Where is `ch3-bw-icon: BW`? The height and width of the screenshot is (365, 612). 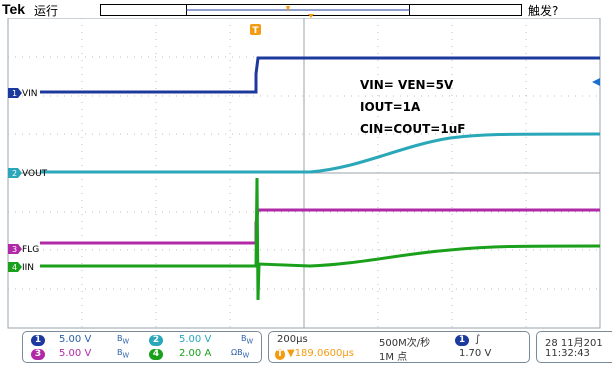
ch3-bw-icon: BW is located at coordinates (123, 354).